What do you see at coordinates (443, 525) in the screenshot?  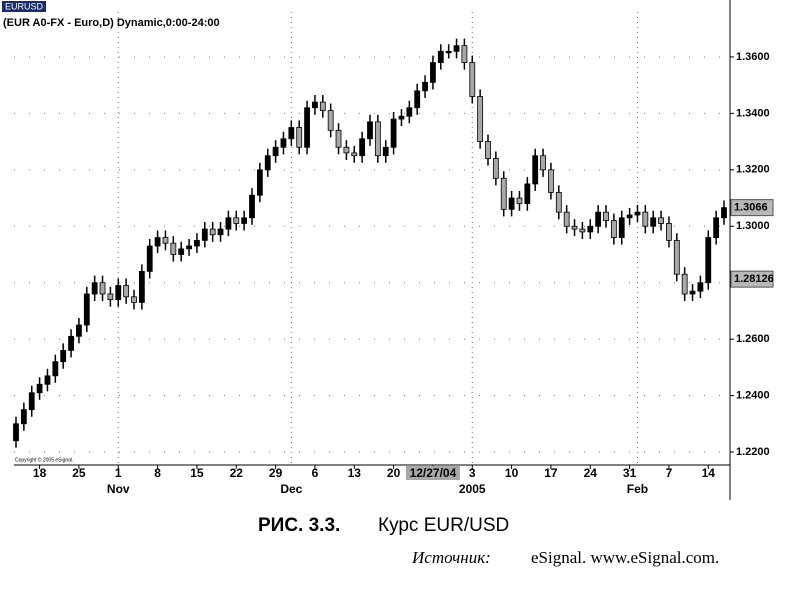 I see `figure-caption: Курс EUR/USD` at bounding box center [443, 525].